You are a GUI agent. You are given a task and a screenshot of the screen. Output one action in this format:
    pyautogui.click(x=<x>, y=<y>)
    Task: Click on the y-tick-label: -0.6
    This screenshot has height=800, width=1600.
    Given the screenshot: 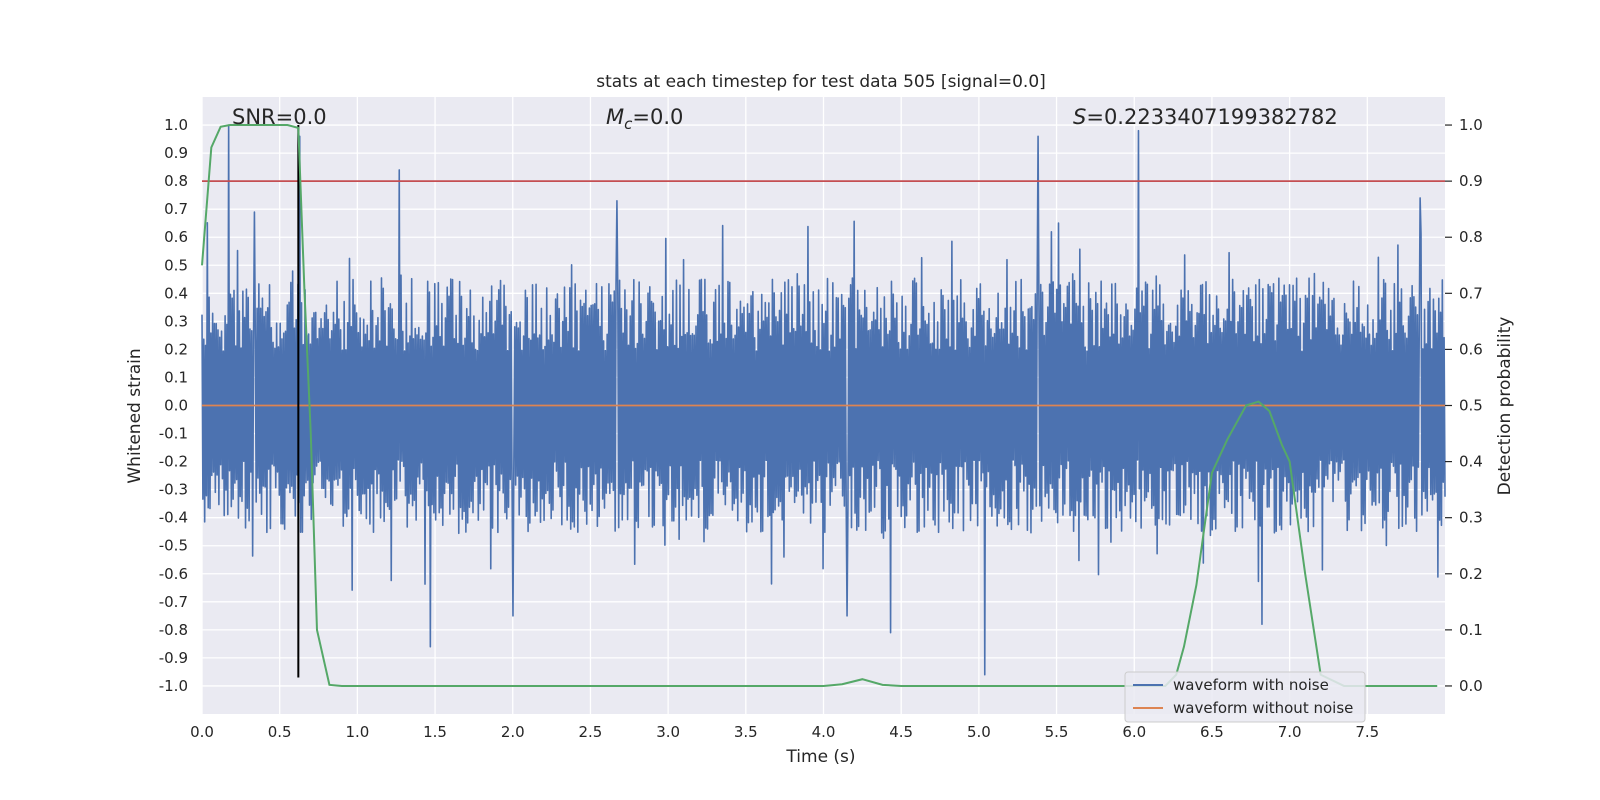 What is the action you would take?
    pyautogui.click(x=173, y=574)
    